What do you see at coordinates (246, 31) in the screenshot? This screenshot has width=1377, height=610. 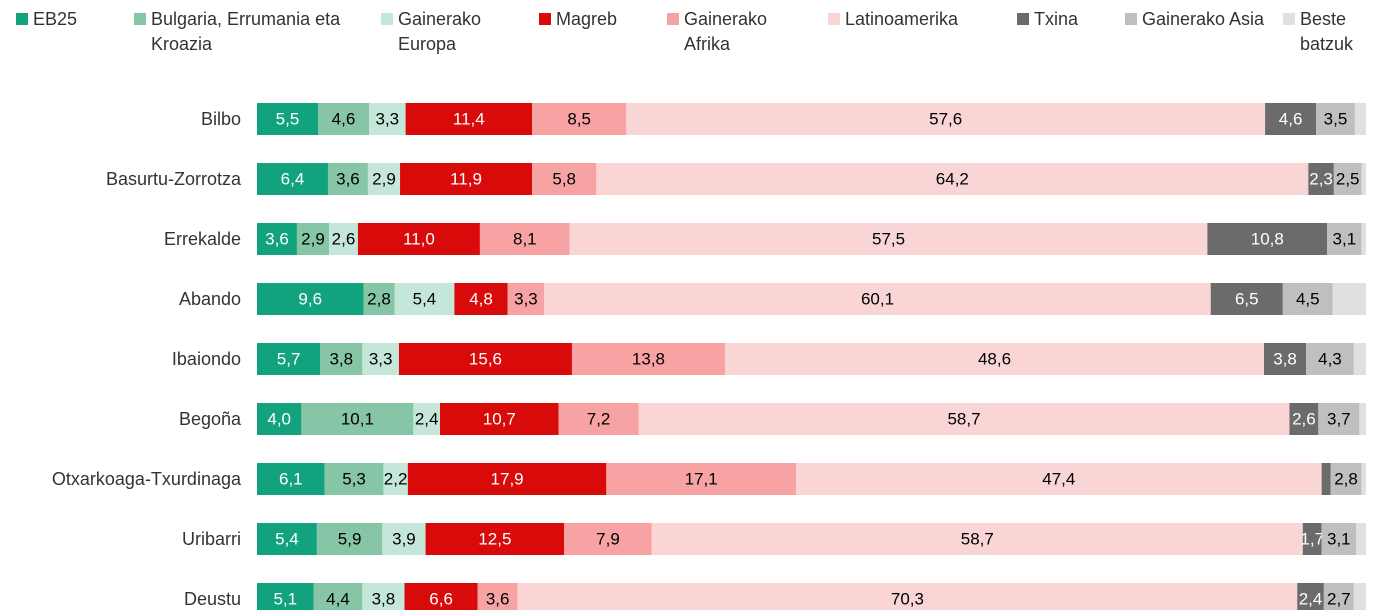 I see `legend-label: Bulgaria, Errumania eta Kroazia` at bounding box center [246, 31].